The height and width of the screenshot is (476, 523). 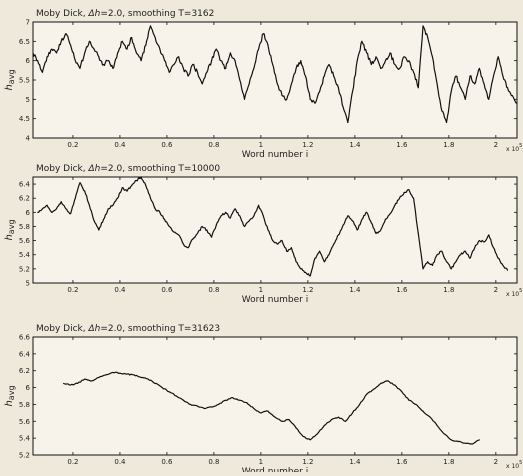 What do you see at coordinates (28, 139) in the screenshot?
I see `y-tick-label: 4` at bounding box center [28, 139].